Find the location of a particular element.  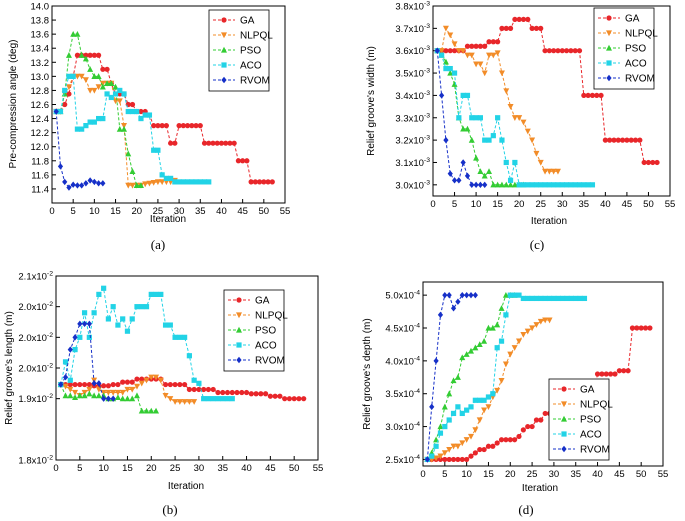

x-tick-label: 15 is located at coordinates (115, 211).